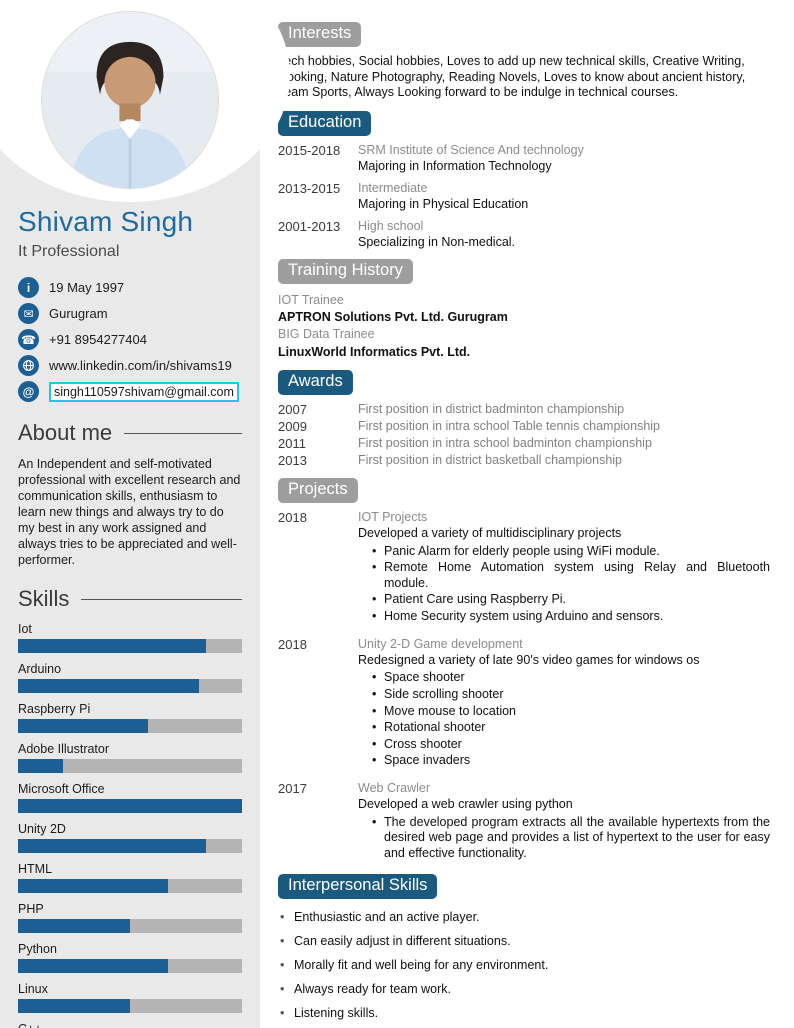 This screenshot has height=1028, width=794. Describe the element at coordinates (130, 957) in the screenshot. I see `skill-item: Python` at that location.